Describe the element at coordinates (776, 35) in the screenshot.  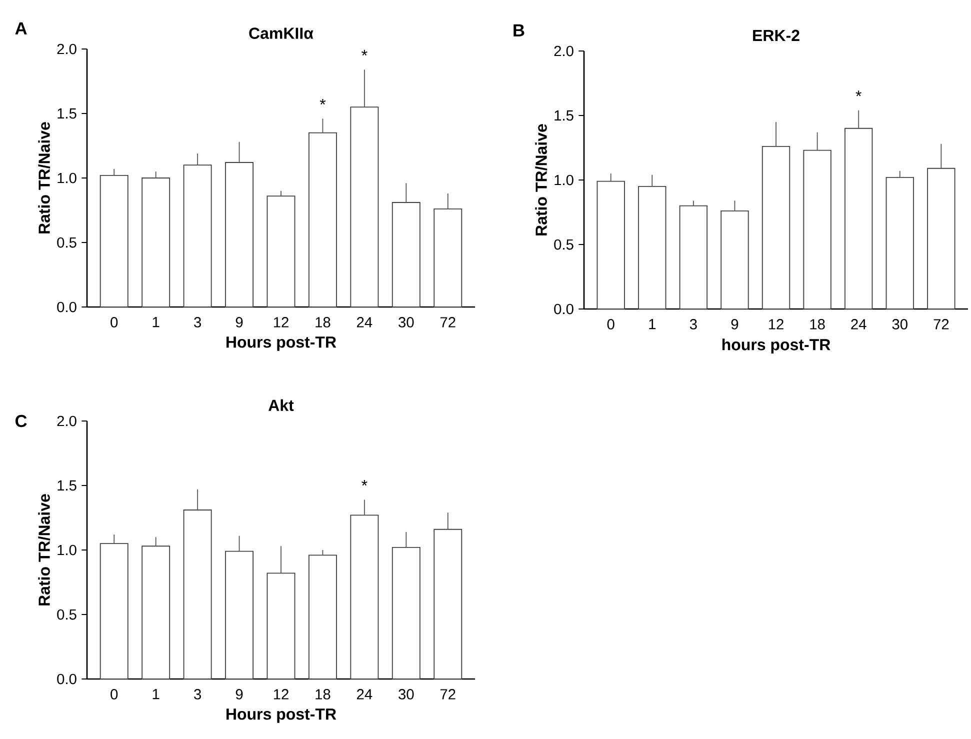
I see `chart-title: ERK-2` at that location.